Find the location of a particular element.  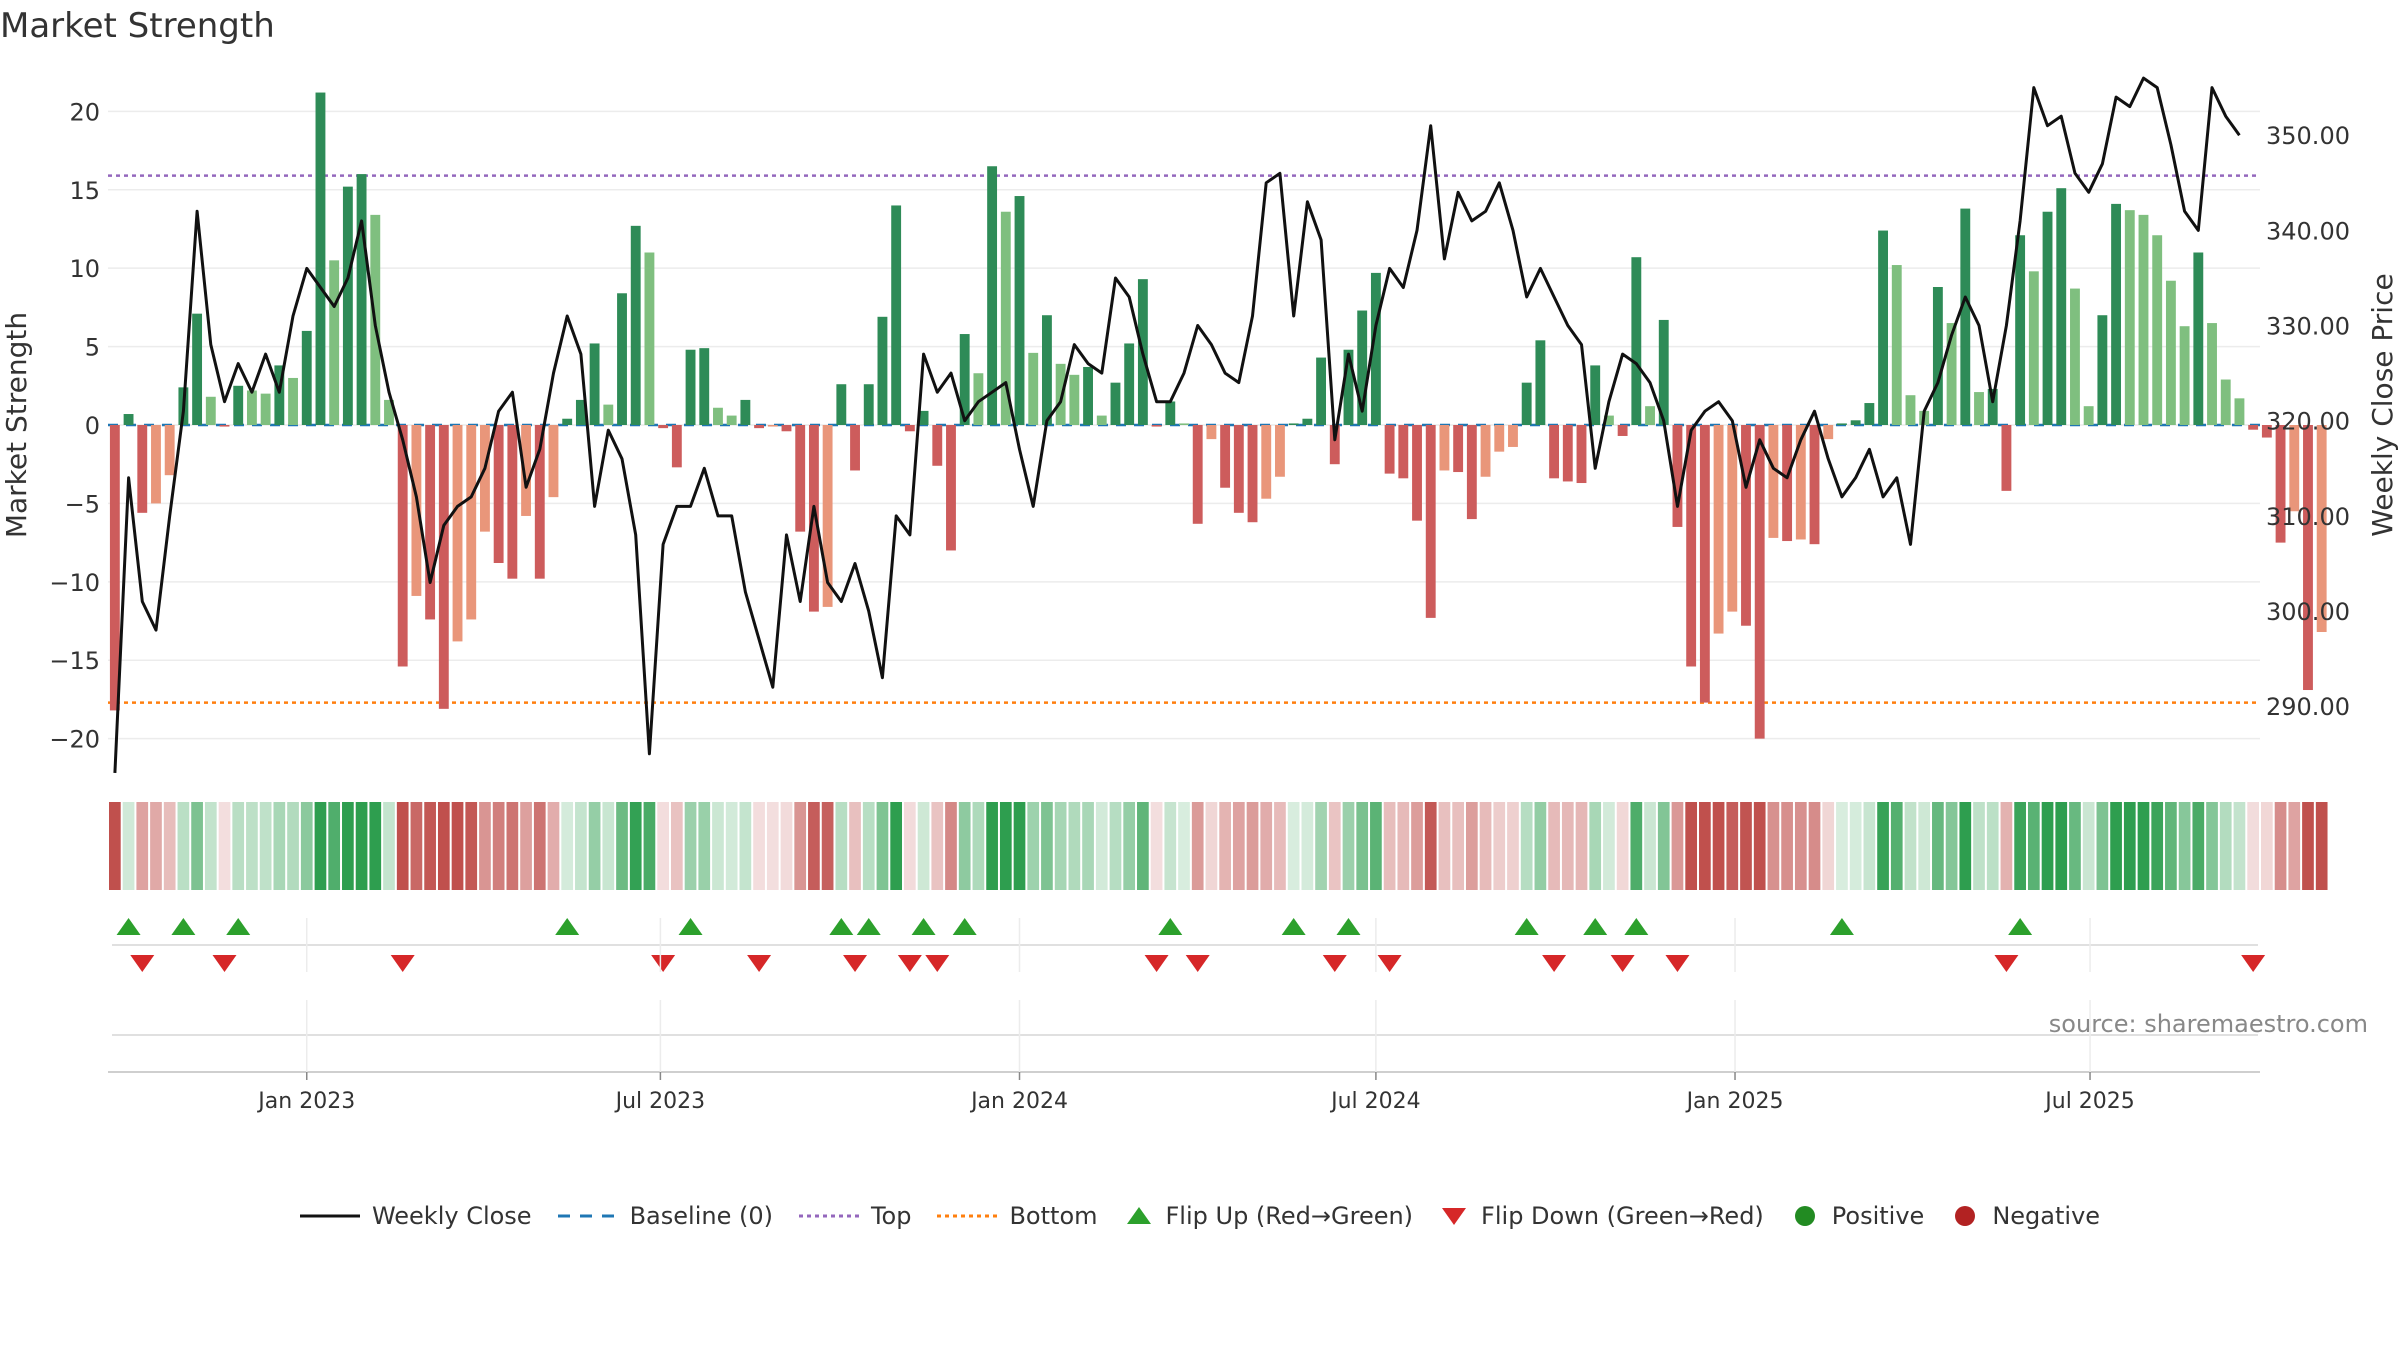

y-tick-label-left: −15 is located at coordinates (74, 661).